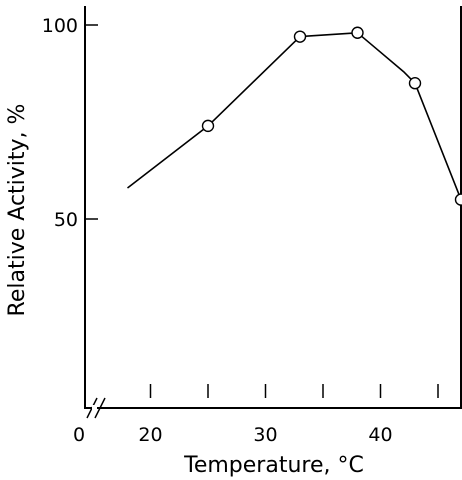 This screenshot has width=462, height=480. Describe the element at coordinates (79, 435) in the screenshot. I see `x-origin-label: 0` at that location.